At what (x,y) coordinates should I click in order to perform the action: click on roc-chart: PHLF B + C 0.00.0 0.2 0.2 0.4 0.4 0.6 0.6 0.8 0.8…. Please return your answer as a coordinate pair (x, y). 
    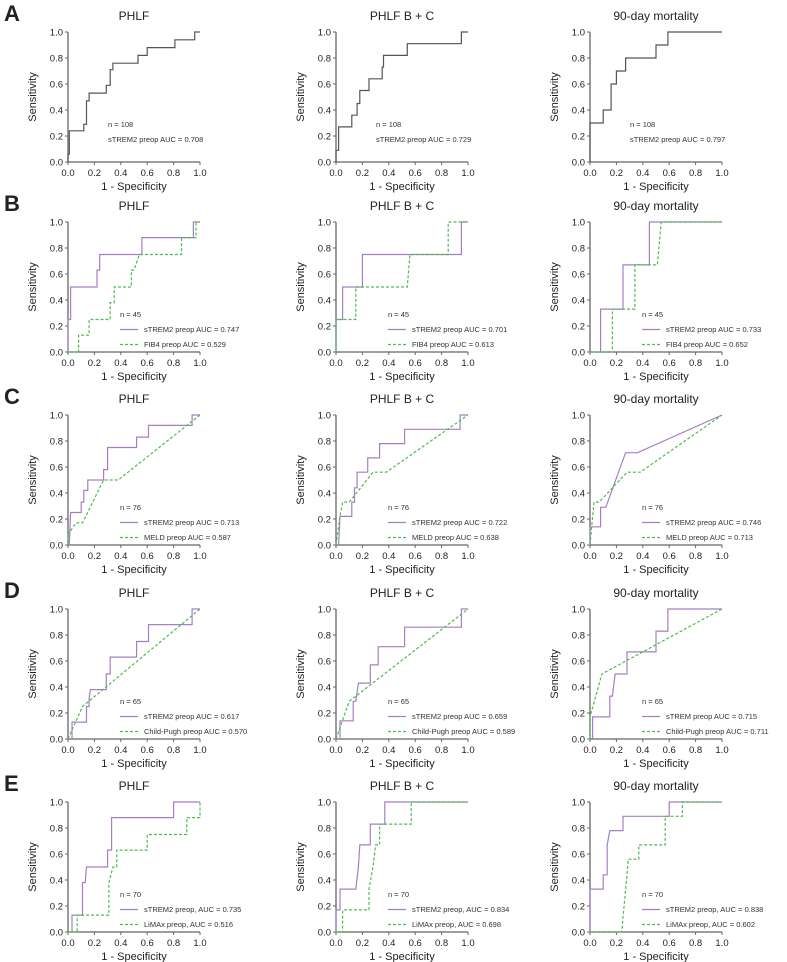
    Looking at the image, I should click on (401, 484).